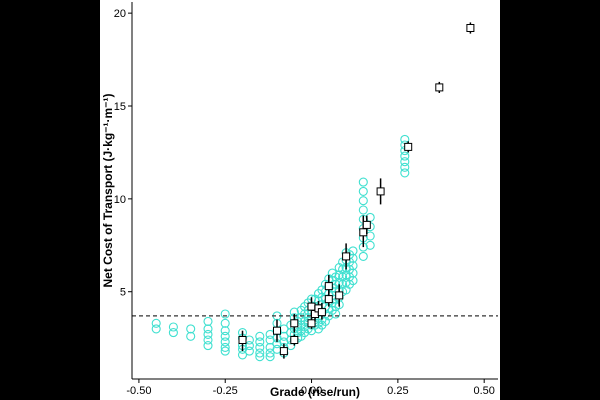 The width and height of the screenshot is (600, 400). Describe the element at coordinates (311, 391) in the screenshot. I see `x-tick-label: 0.00` at that location.